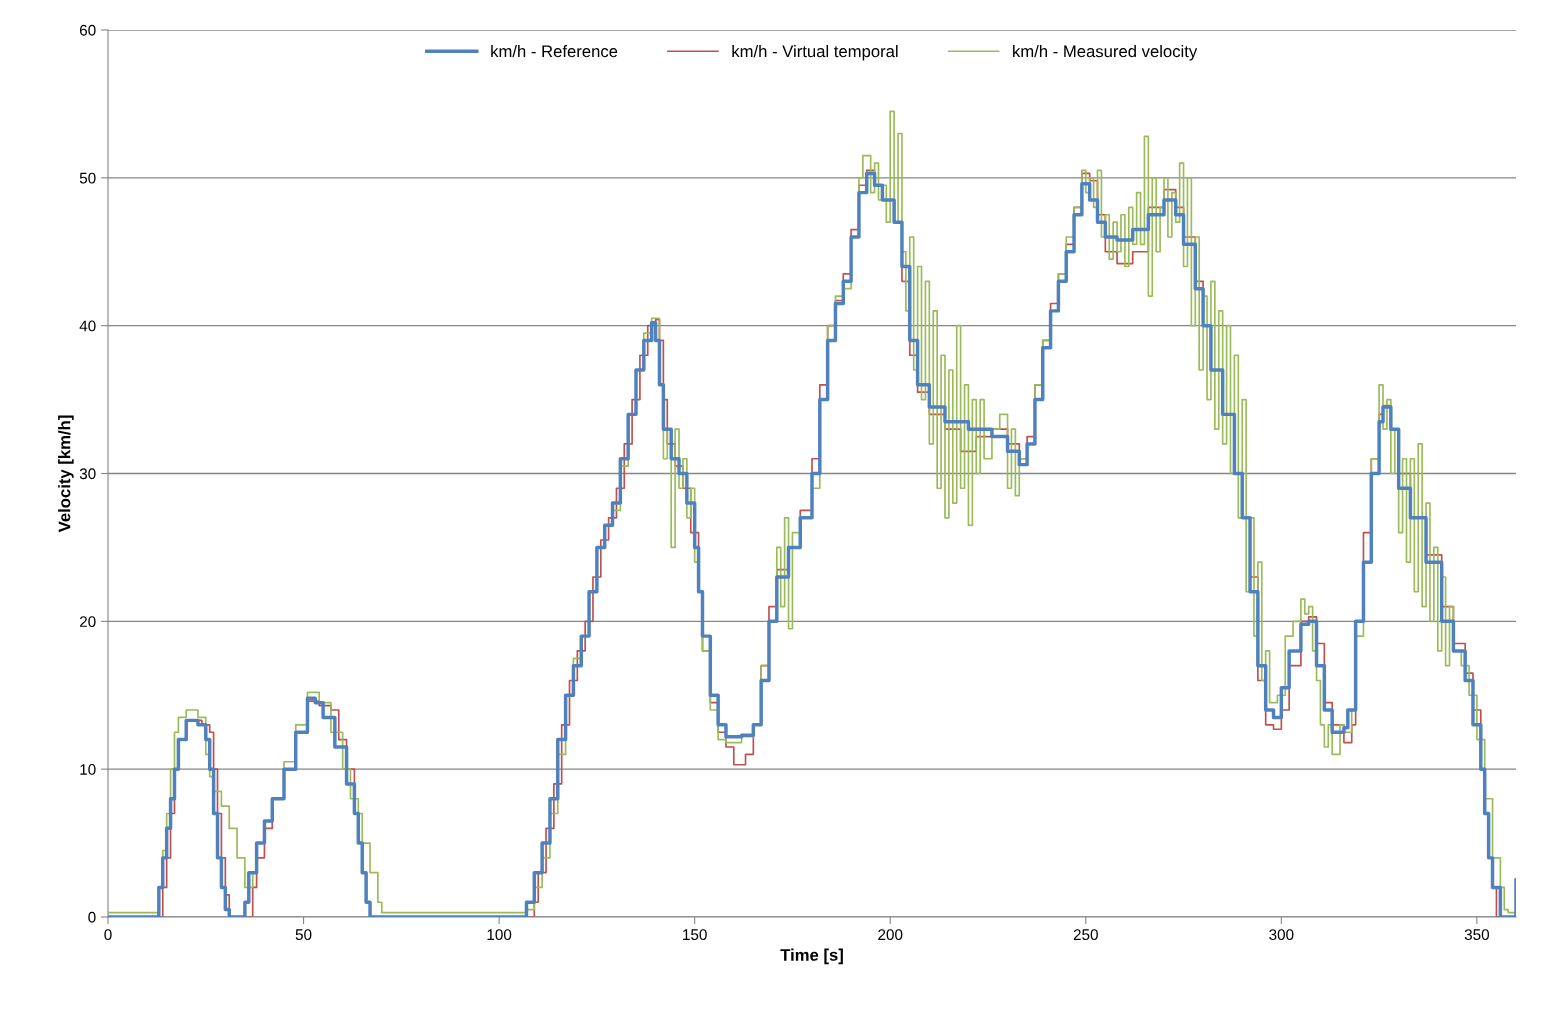 This screenshot has width=1556, height=1010. Describe the element at coordinates (88, 769) in the screenshot. I see `y-tick-label: 10` at that location.